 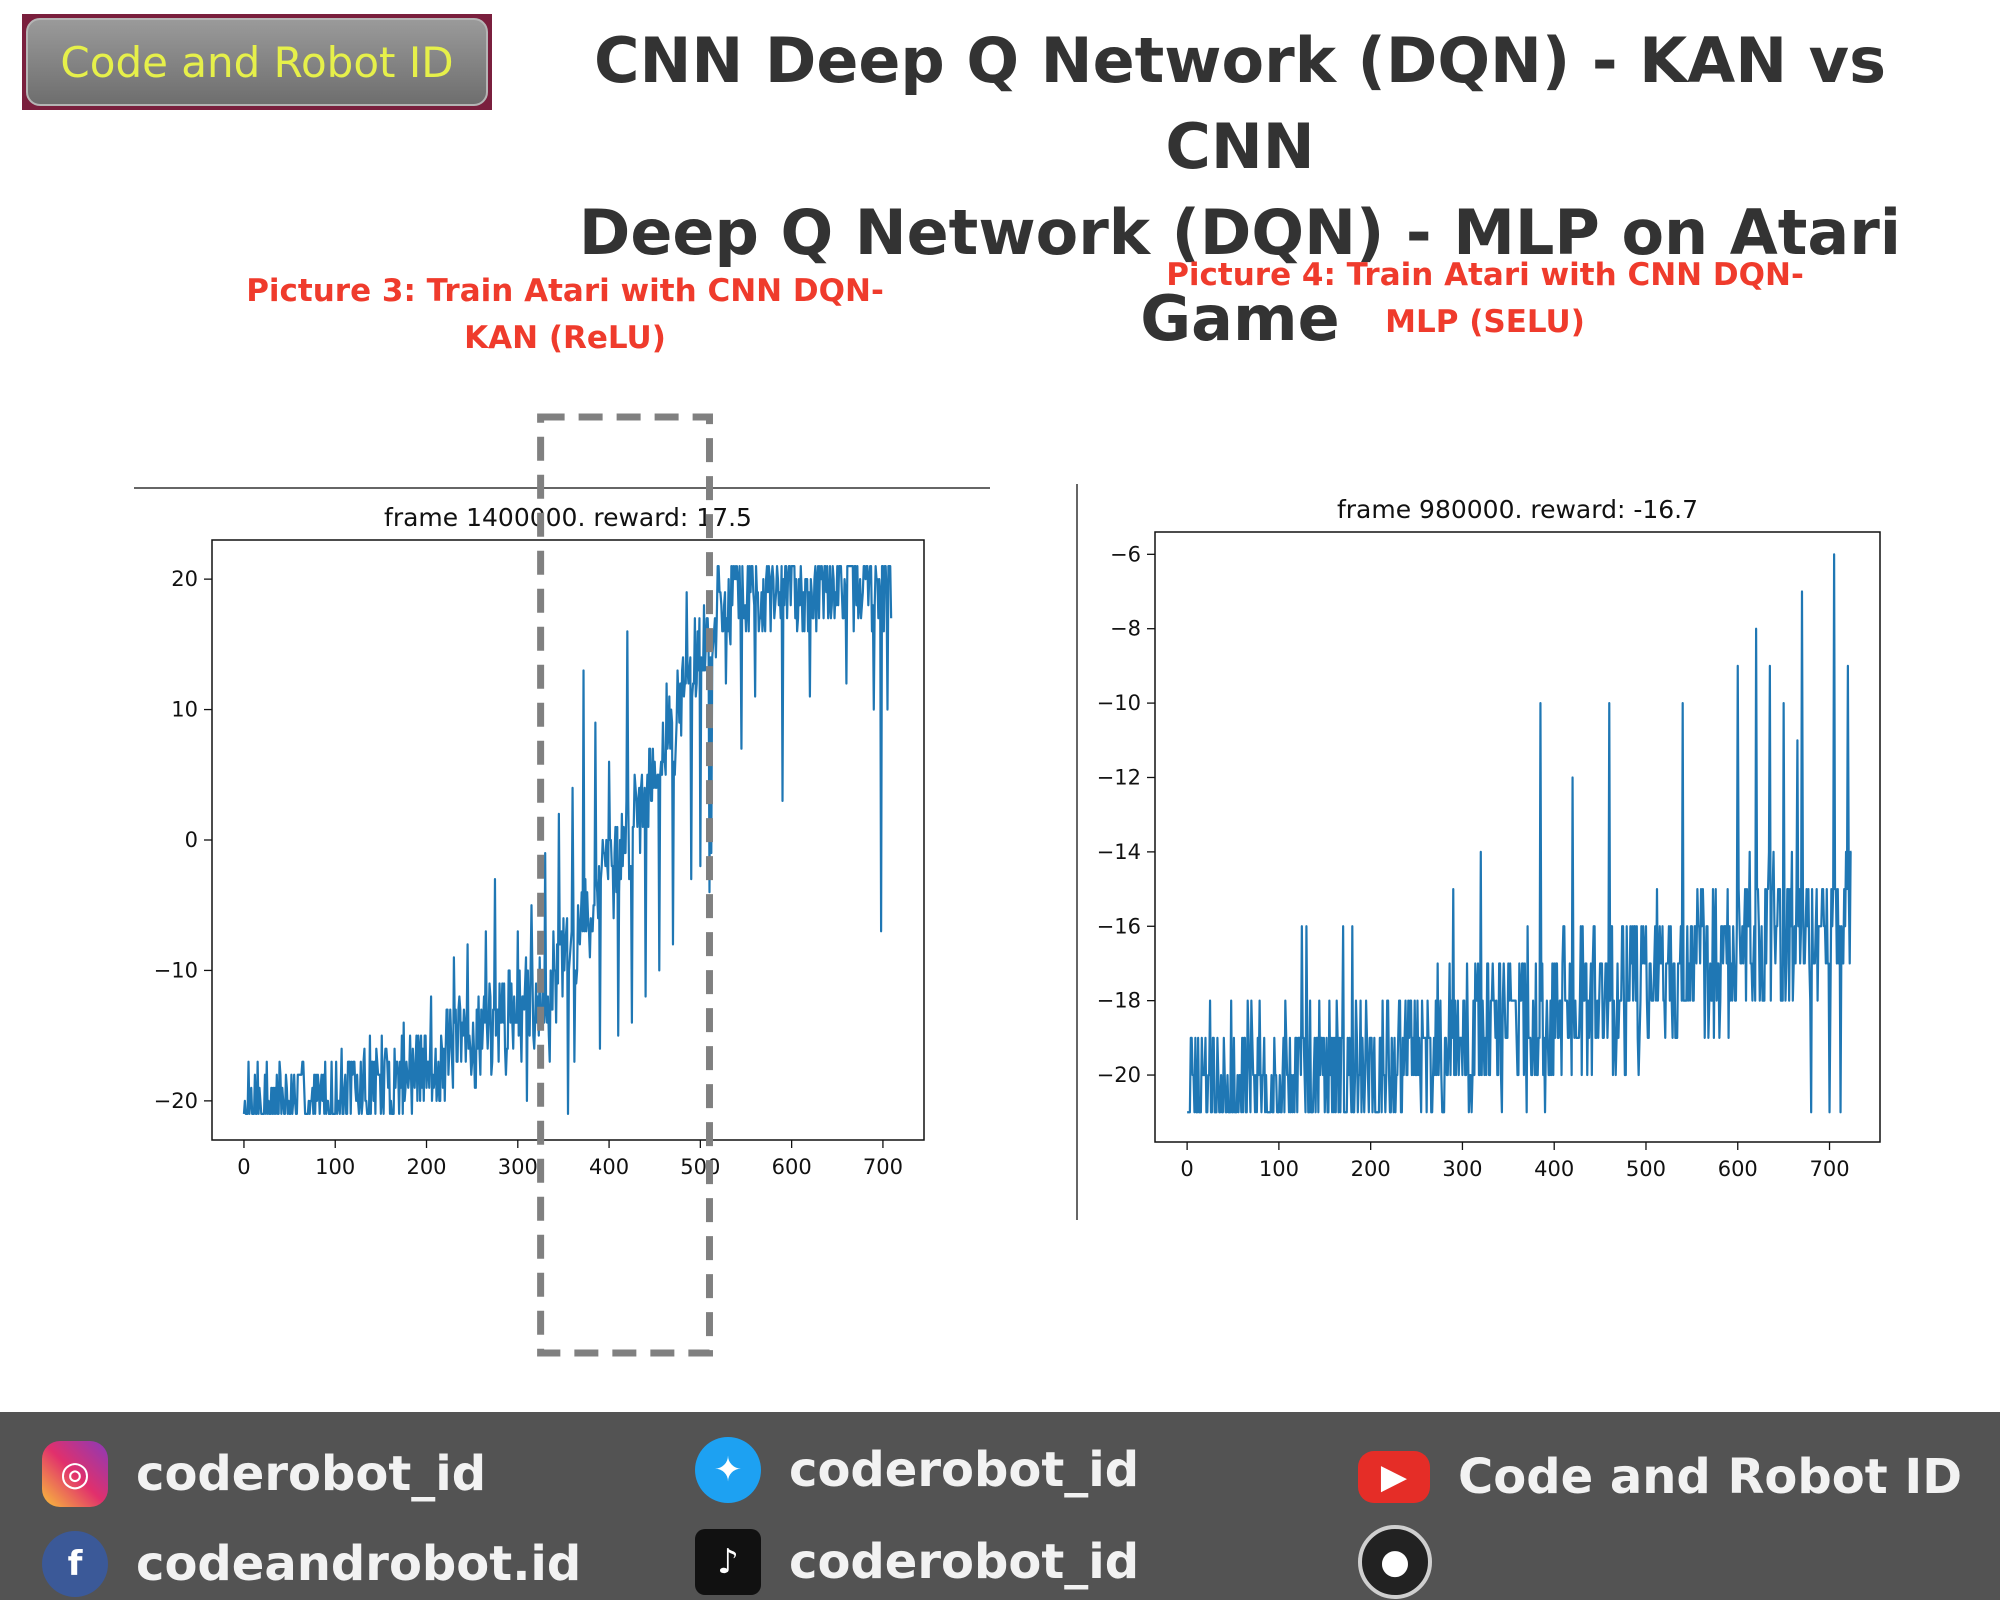 What do you see at coordinates (1125, 629) in the screenshot?
I see `mlp-chart-ytick-label: −8` at bounding box center [1125, 629].